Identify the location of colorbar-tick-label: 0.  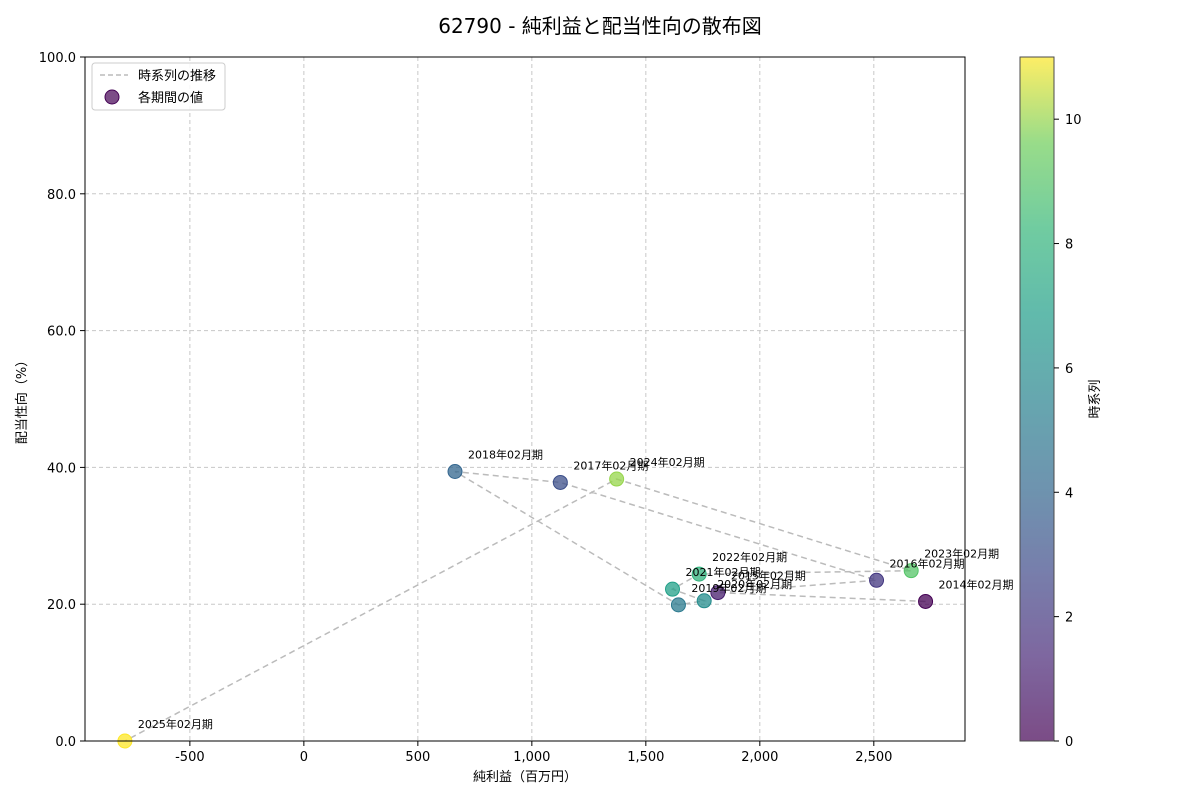
(1069, 742).